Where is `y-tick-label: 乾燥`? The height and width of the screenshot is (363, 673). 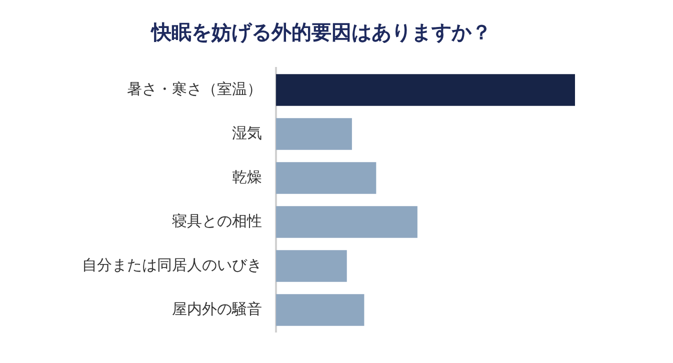 y-tick-label: 乾燥 is located at coordinates (247, 177).